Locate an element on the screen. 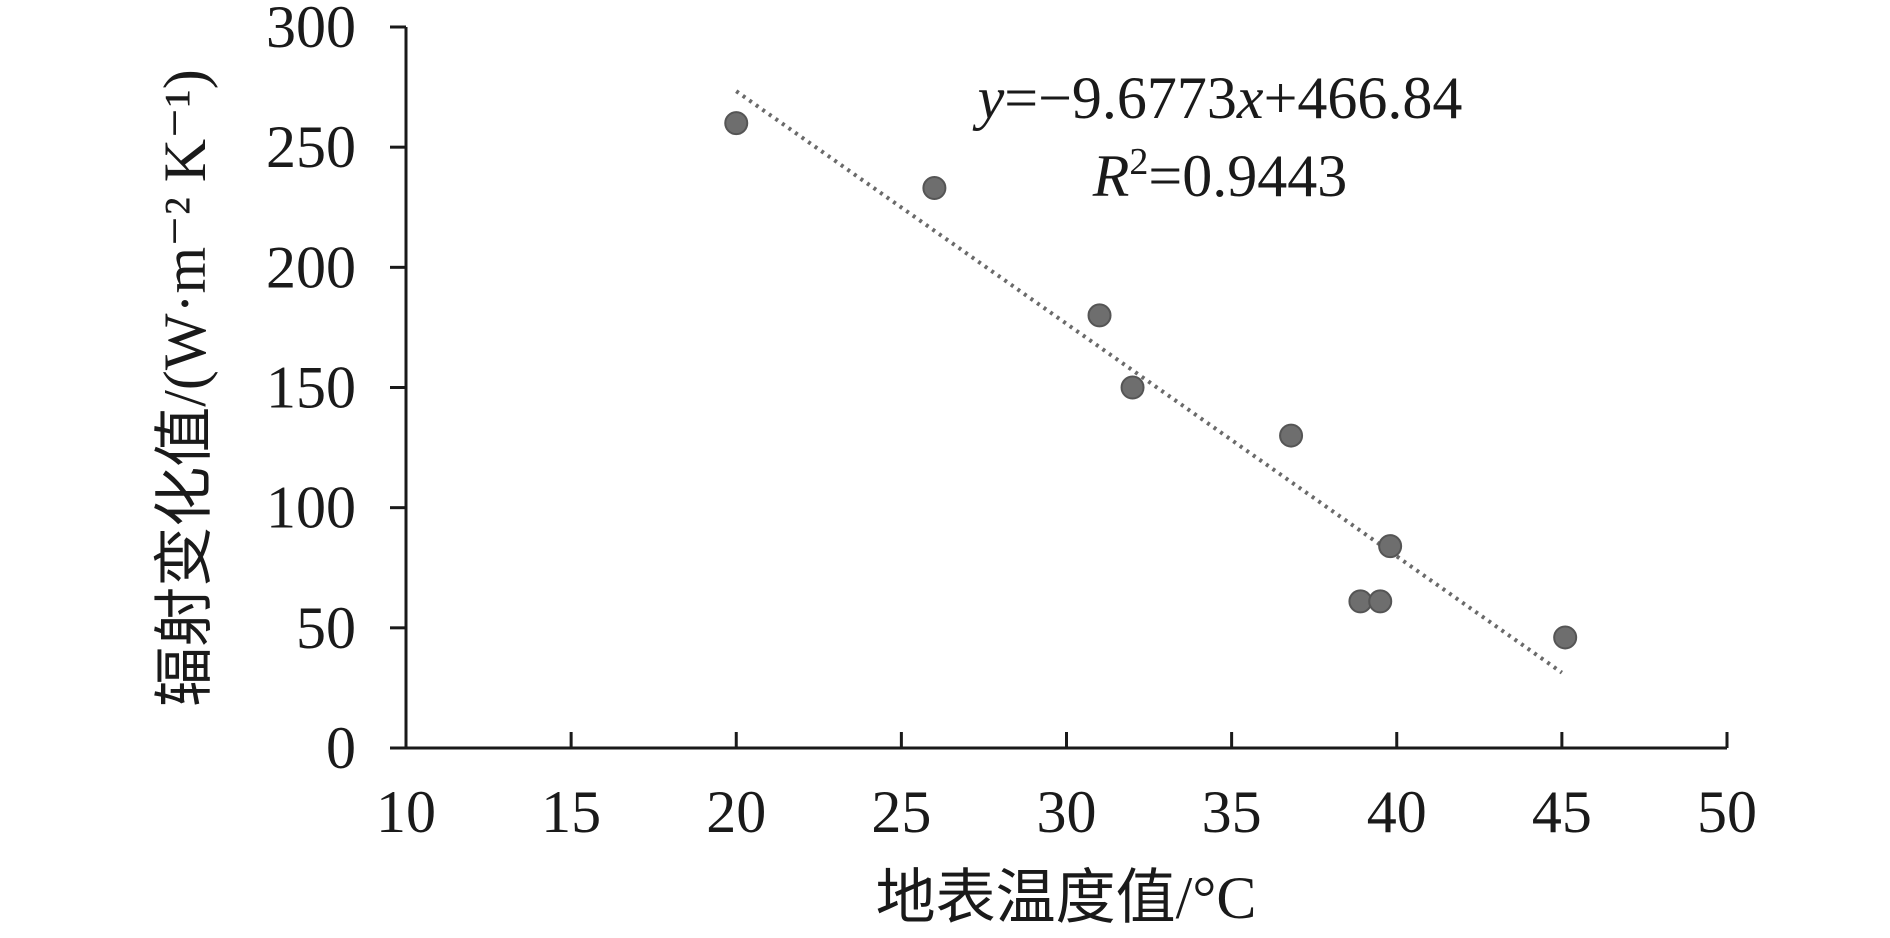  trendline-equation: y=−9.6773x+466.84 is located at coordinates (1217, 98).